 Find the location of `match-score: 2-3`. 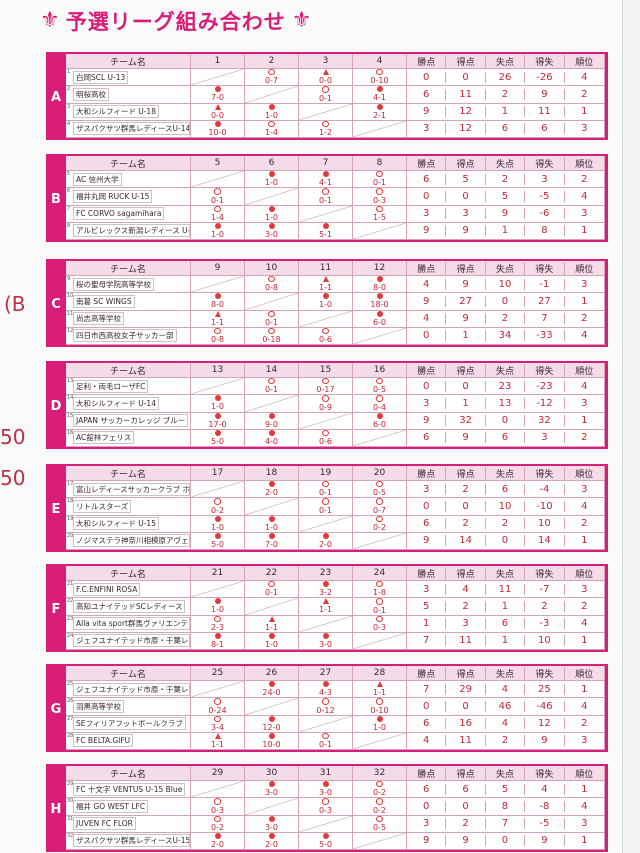

match-score: 2-3 is located at coordinates (217, 627).